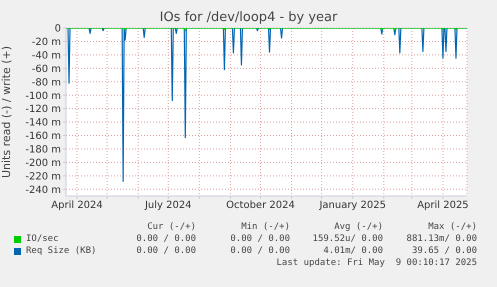  What do you see at coordinates (6, 112) in the screenshot?
I see `y-axis-title: Units read (-) / write (+)` at bounding box center [6, 112].